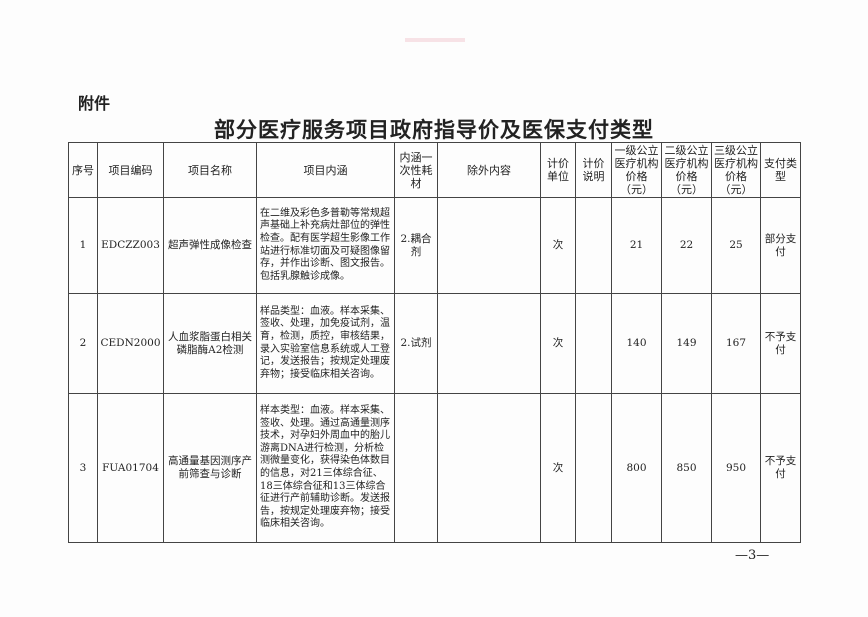 The height and width of the screenshot is (617, 868). Describe the element at coordinates (686, 468) in the screenshot. I see `cell-price2: 850` at that location.